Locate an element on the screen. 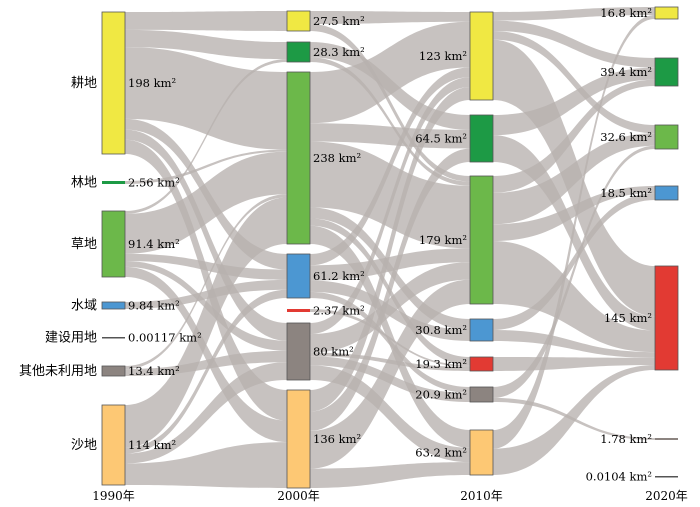 This screenshot has width=700, height=507. node-2000-unused is located at coordinates (298, 351).